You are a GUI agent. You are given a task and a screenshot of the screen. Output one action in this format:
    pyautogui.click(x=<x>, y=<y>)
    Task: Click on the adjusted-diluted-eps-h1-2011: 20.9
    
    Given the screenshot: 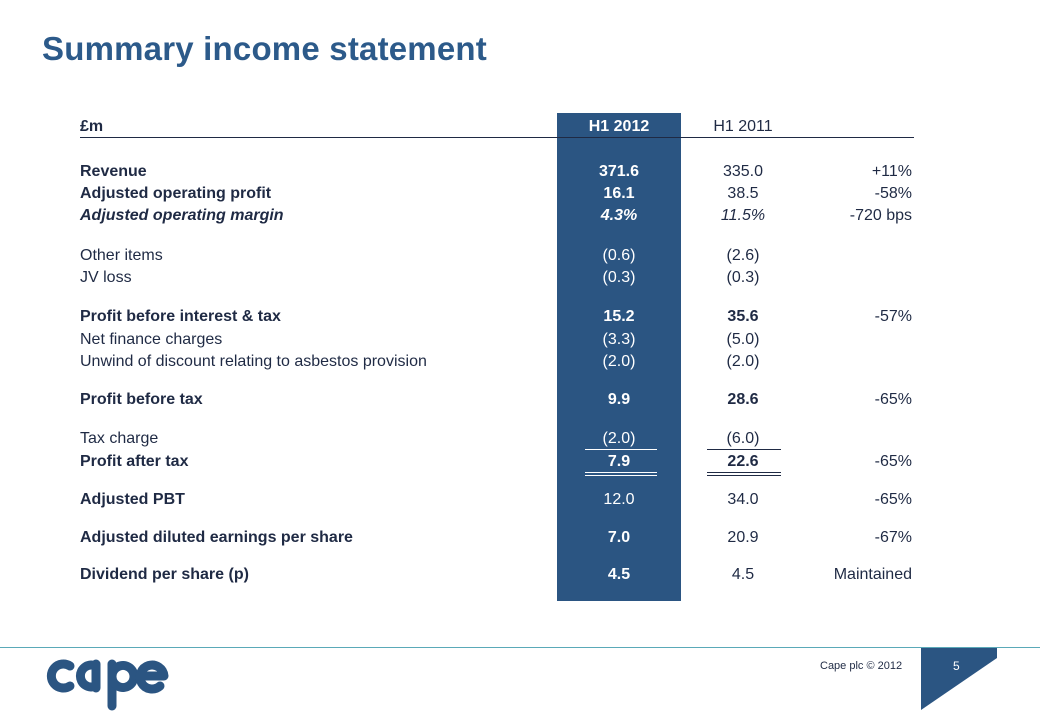 What is the action you would take?
    pyautogui.click(x=743, y=537)
    